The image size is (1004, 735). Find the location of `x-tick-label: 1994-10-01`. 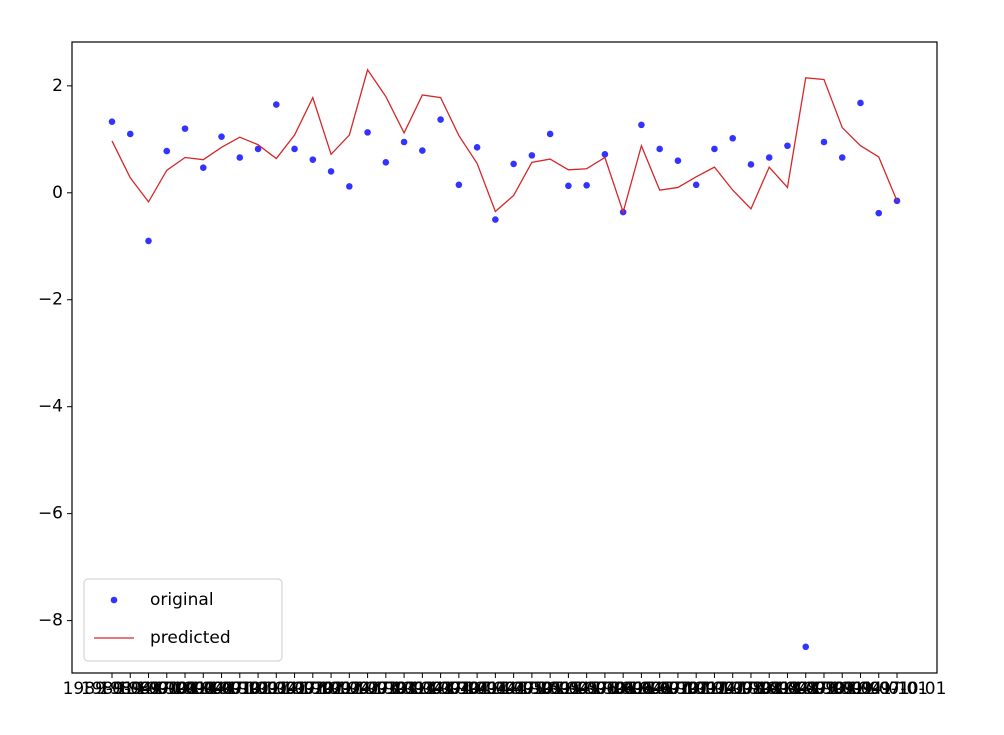

x-tick-label: 1994-10-01 is located at coordinates (531, 689).